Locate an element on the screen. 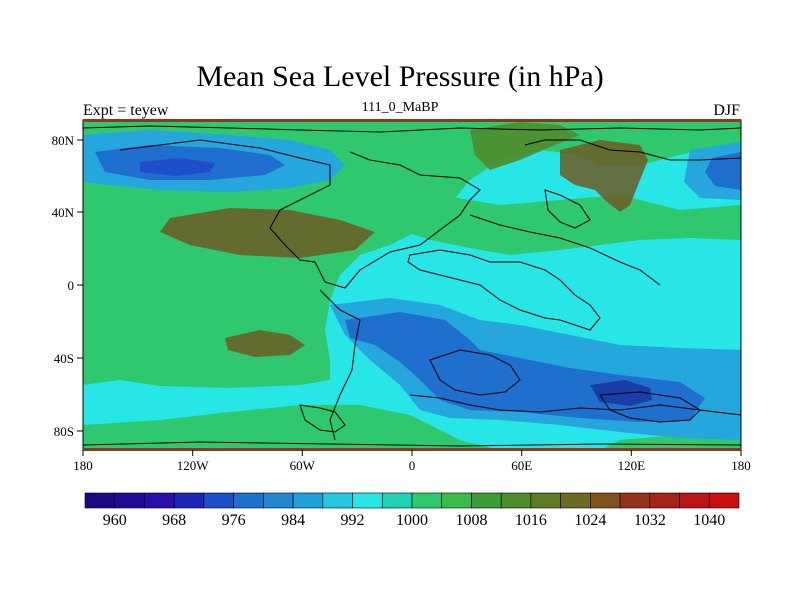 This screenshot has width=800, height=600. colorbar-label: 992 is located at coordinates (353, 520).